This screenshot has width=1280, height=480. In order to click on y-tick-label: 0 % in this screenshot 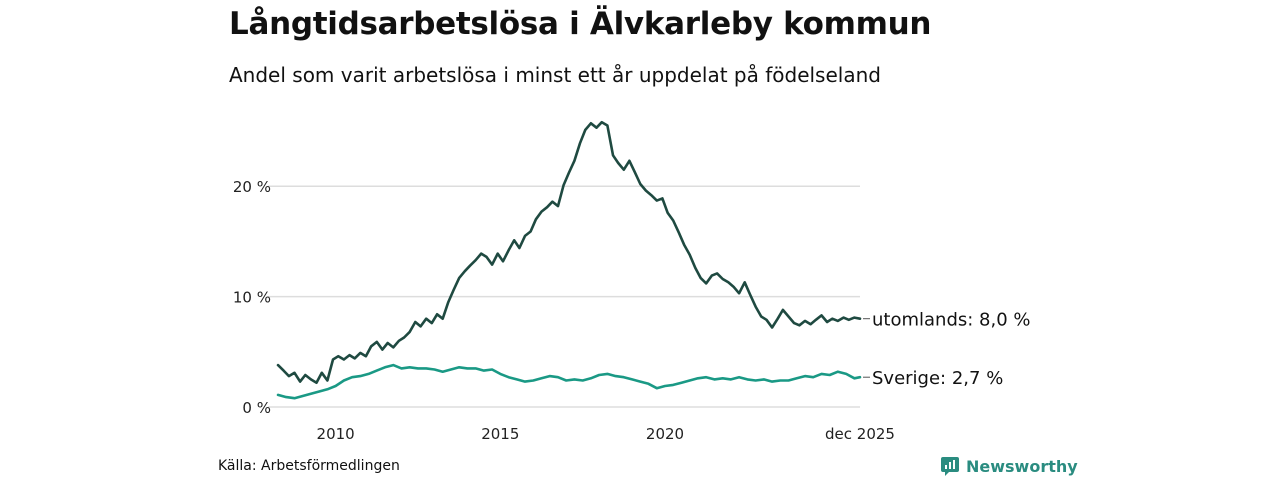, I will do `click(256, 408)`.